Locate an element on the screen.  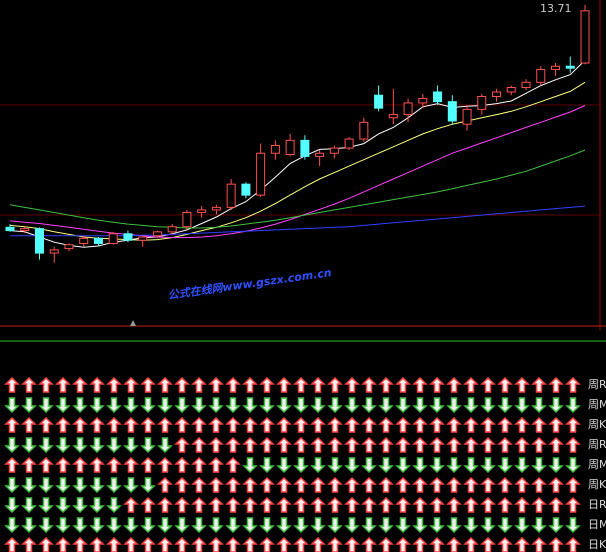
row-label: 日M is located at coordinates (597, 524).